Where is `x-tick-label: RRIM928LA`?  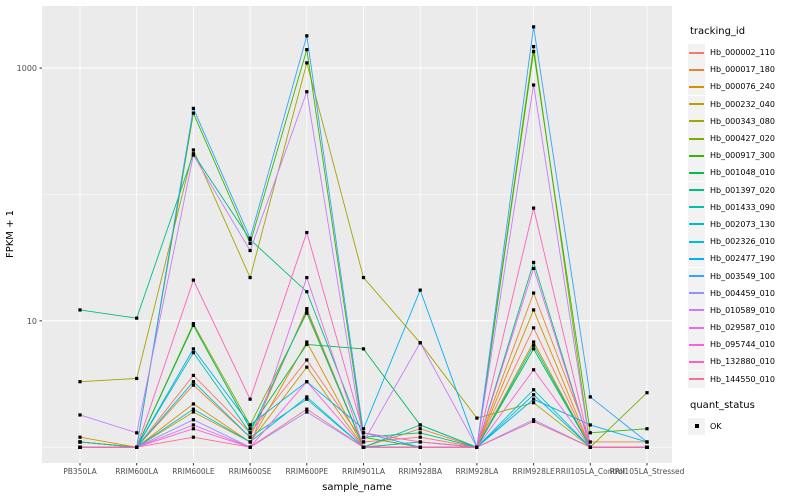 x-tick-label: RRIM928LA is located at coordinates (477, 471).